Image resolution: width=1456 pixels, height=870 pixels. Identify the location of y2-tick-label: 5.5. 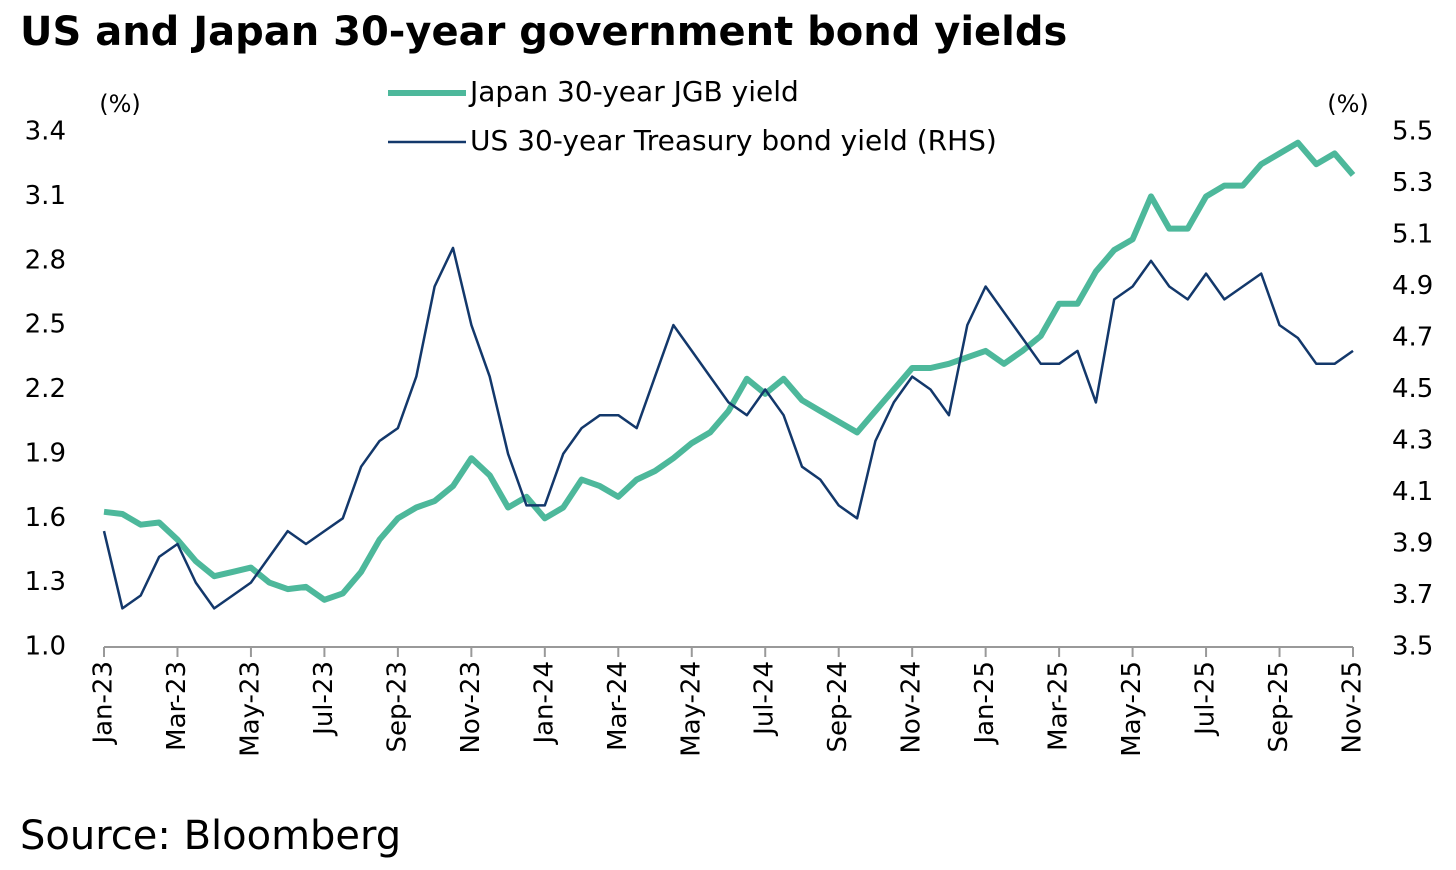
(1412, 132).